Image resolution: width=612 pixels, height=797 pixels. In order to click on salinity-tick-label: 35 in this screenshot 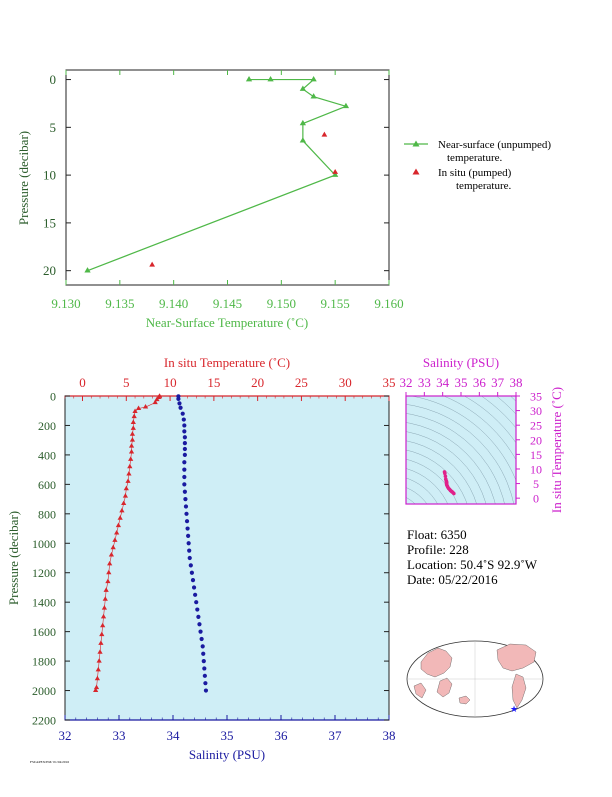, I will do `click(227, 735)`.